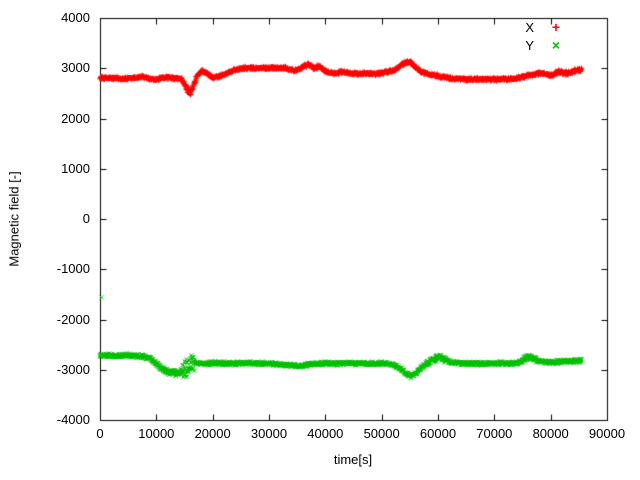 This screenshot has width=640, height=480. I want to click on legend: X + Y ×, so click(526, 36).